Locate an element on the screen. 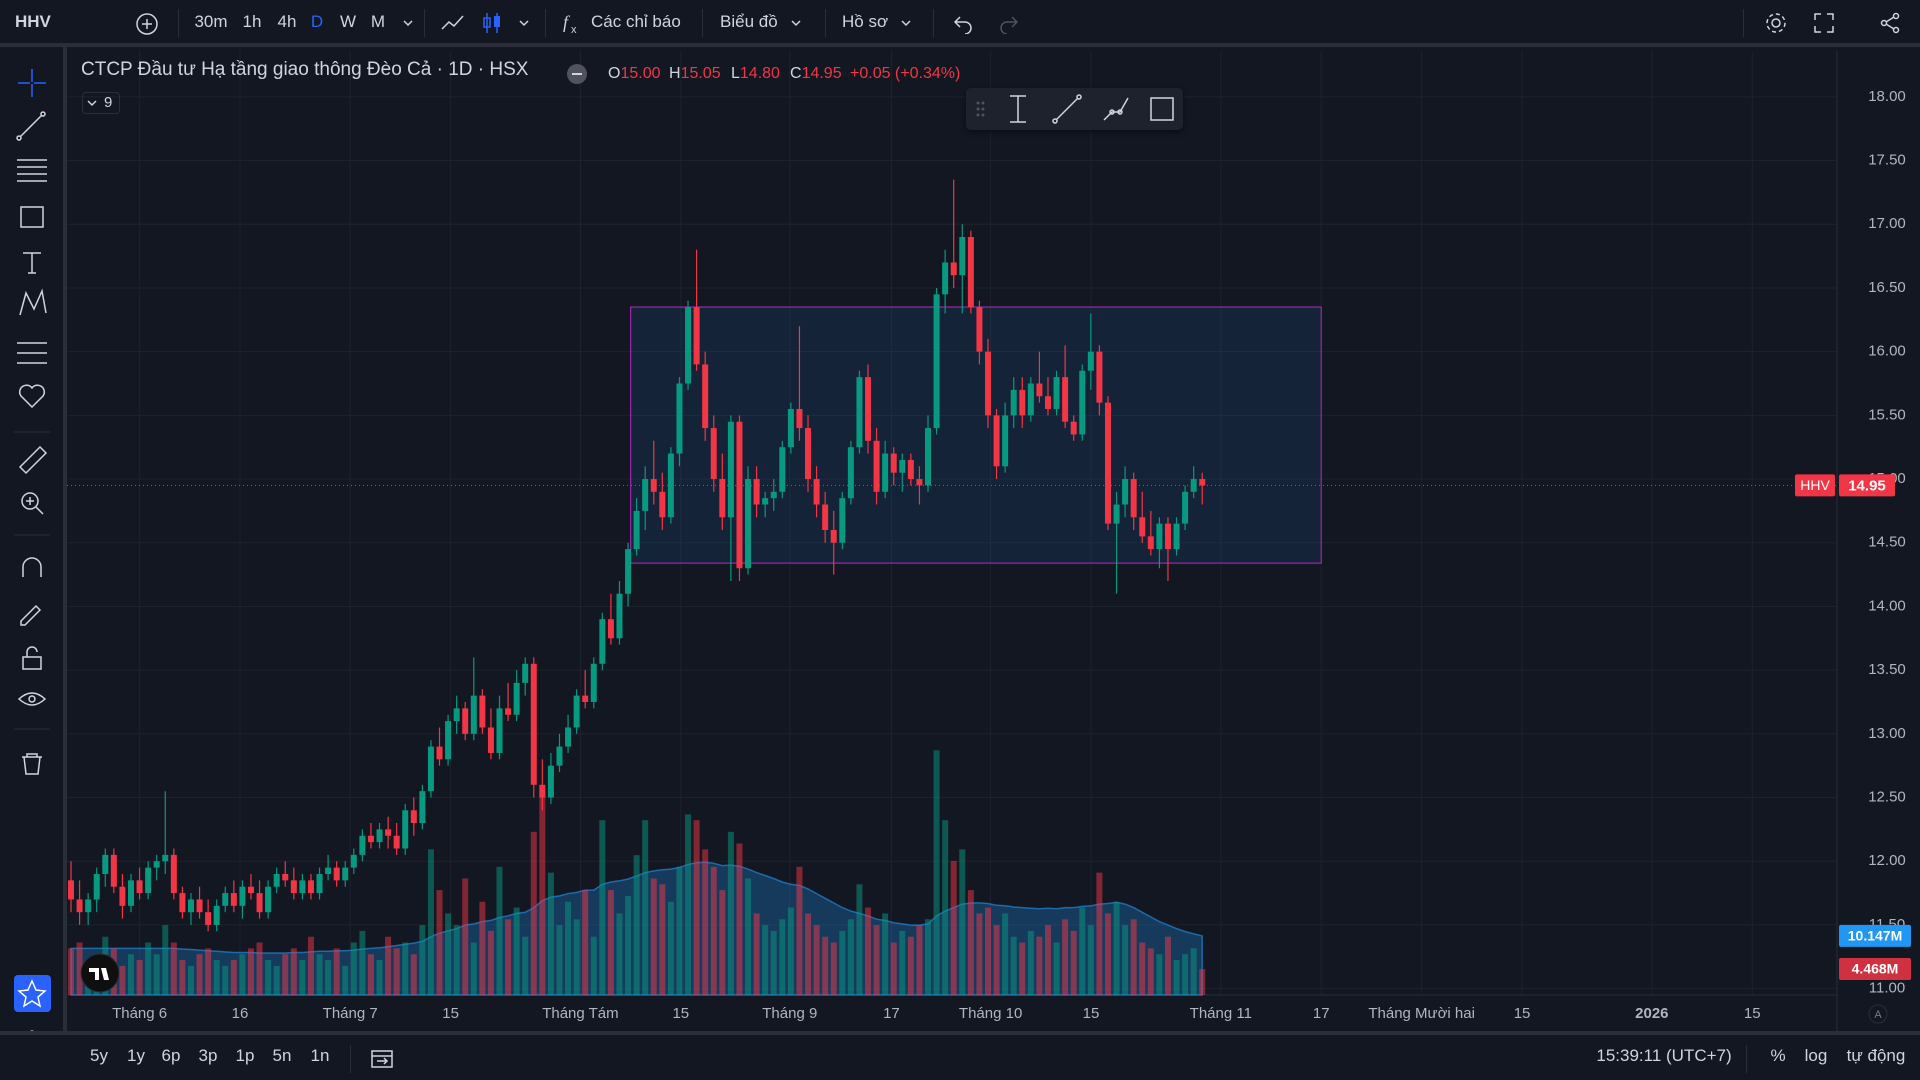  indicator-chevron-part is located at coordinates (92, 103).